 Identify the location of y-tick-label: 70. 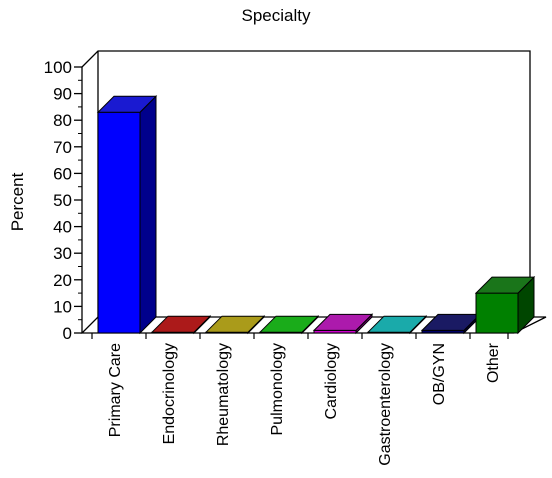
(62, 147).